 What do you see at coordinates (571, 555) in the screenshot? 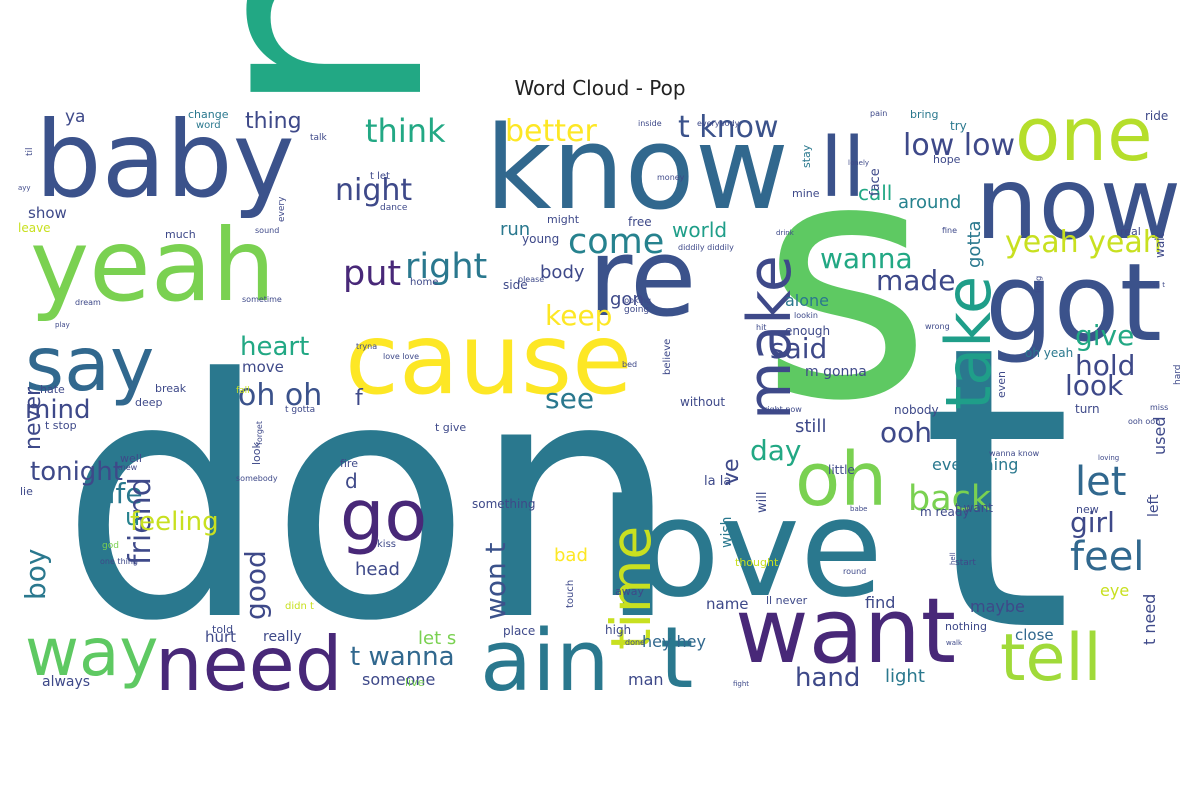
I see `word-bad: bad` at bounding box center [571, 555].